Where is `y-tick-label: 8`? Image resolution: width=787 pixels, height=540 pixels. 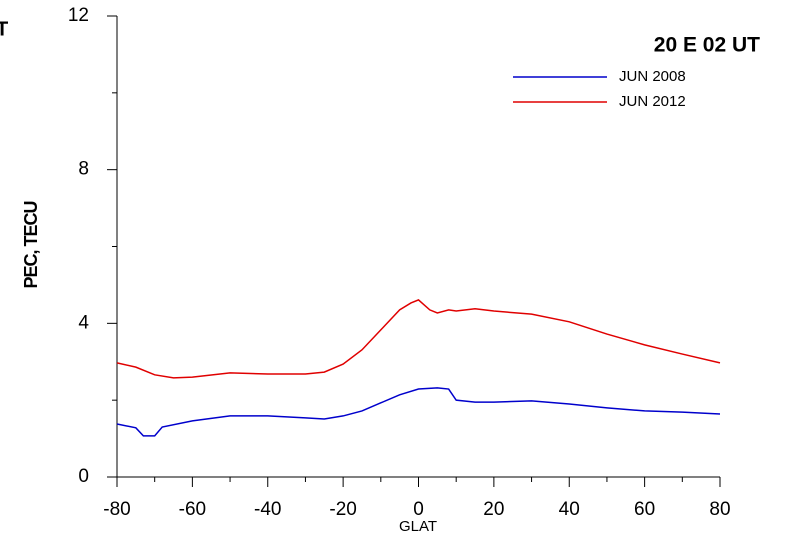 y-tick-label: 8 is located at coordinates (83, 169).